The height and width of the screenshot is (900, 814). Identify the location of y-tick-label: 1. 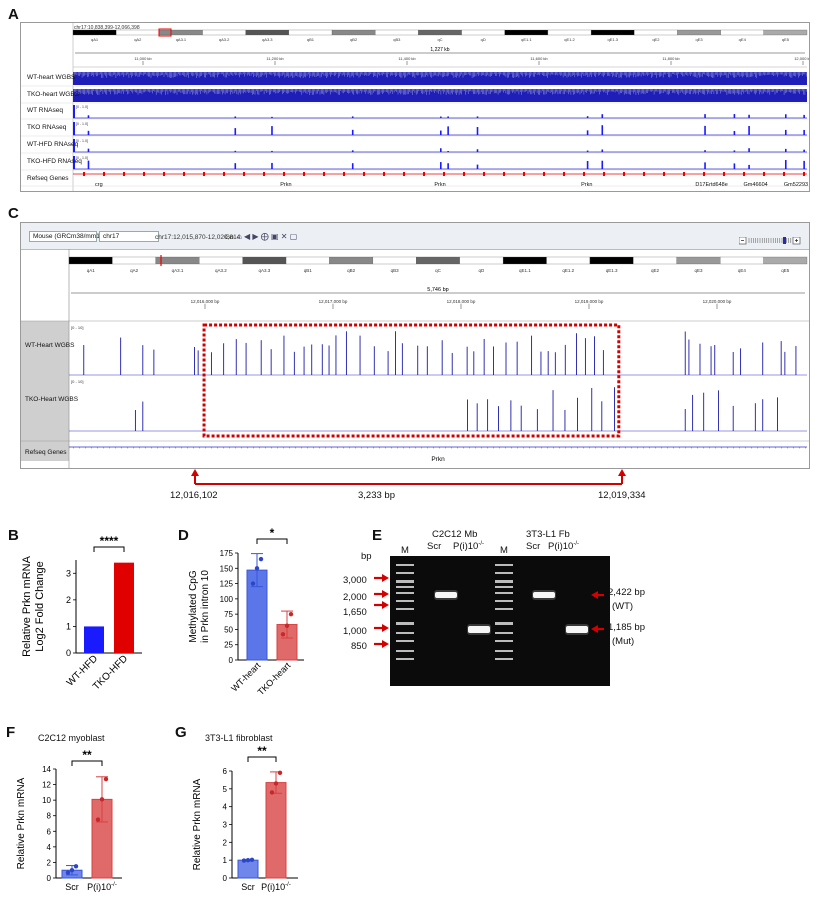
(68, 626).